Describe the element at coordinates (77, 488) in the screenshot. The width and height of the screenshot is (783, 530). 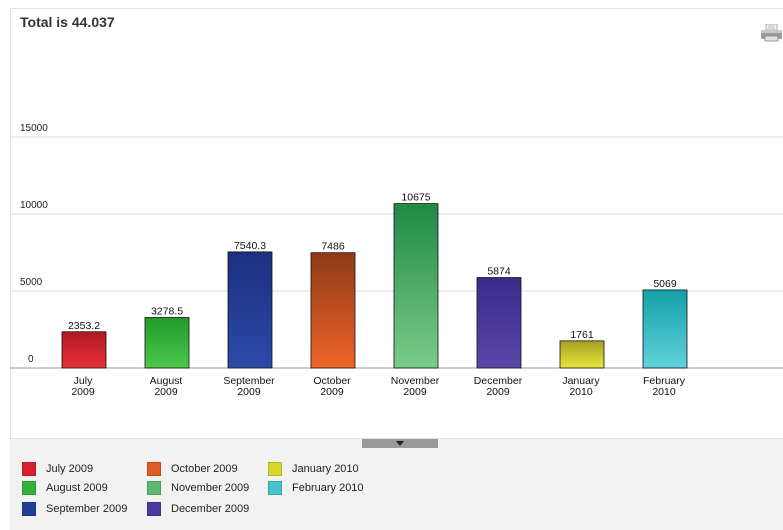
I see `legend-label: August 2009` at that location.